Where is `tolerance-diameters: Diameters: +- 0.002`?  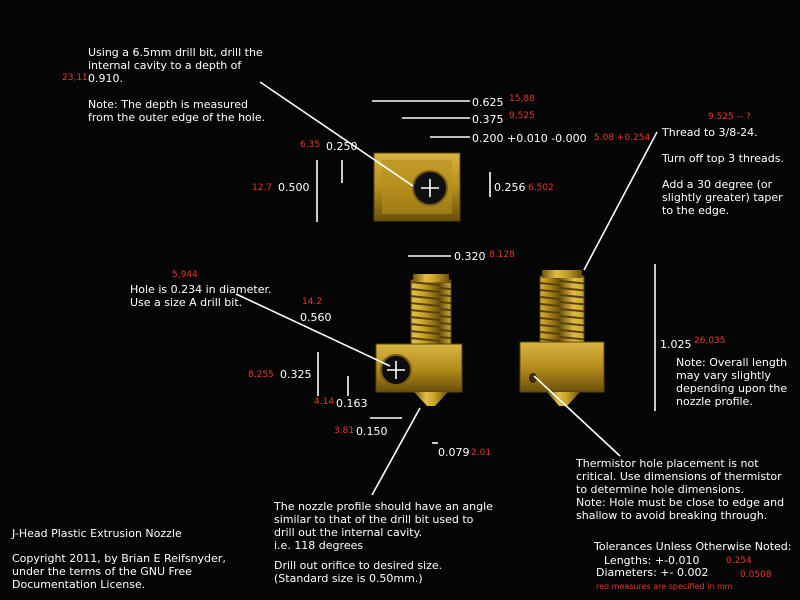
tolerance-diameters: Diameters: +- 0.002 is located at coordinates (652, 572).